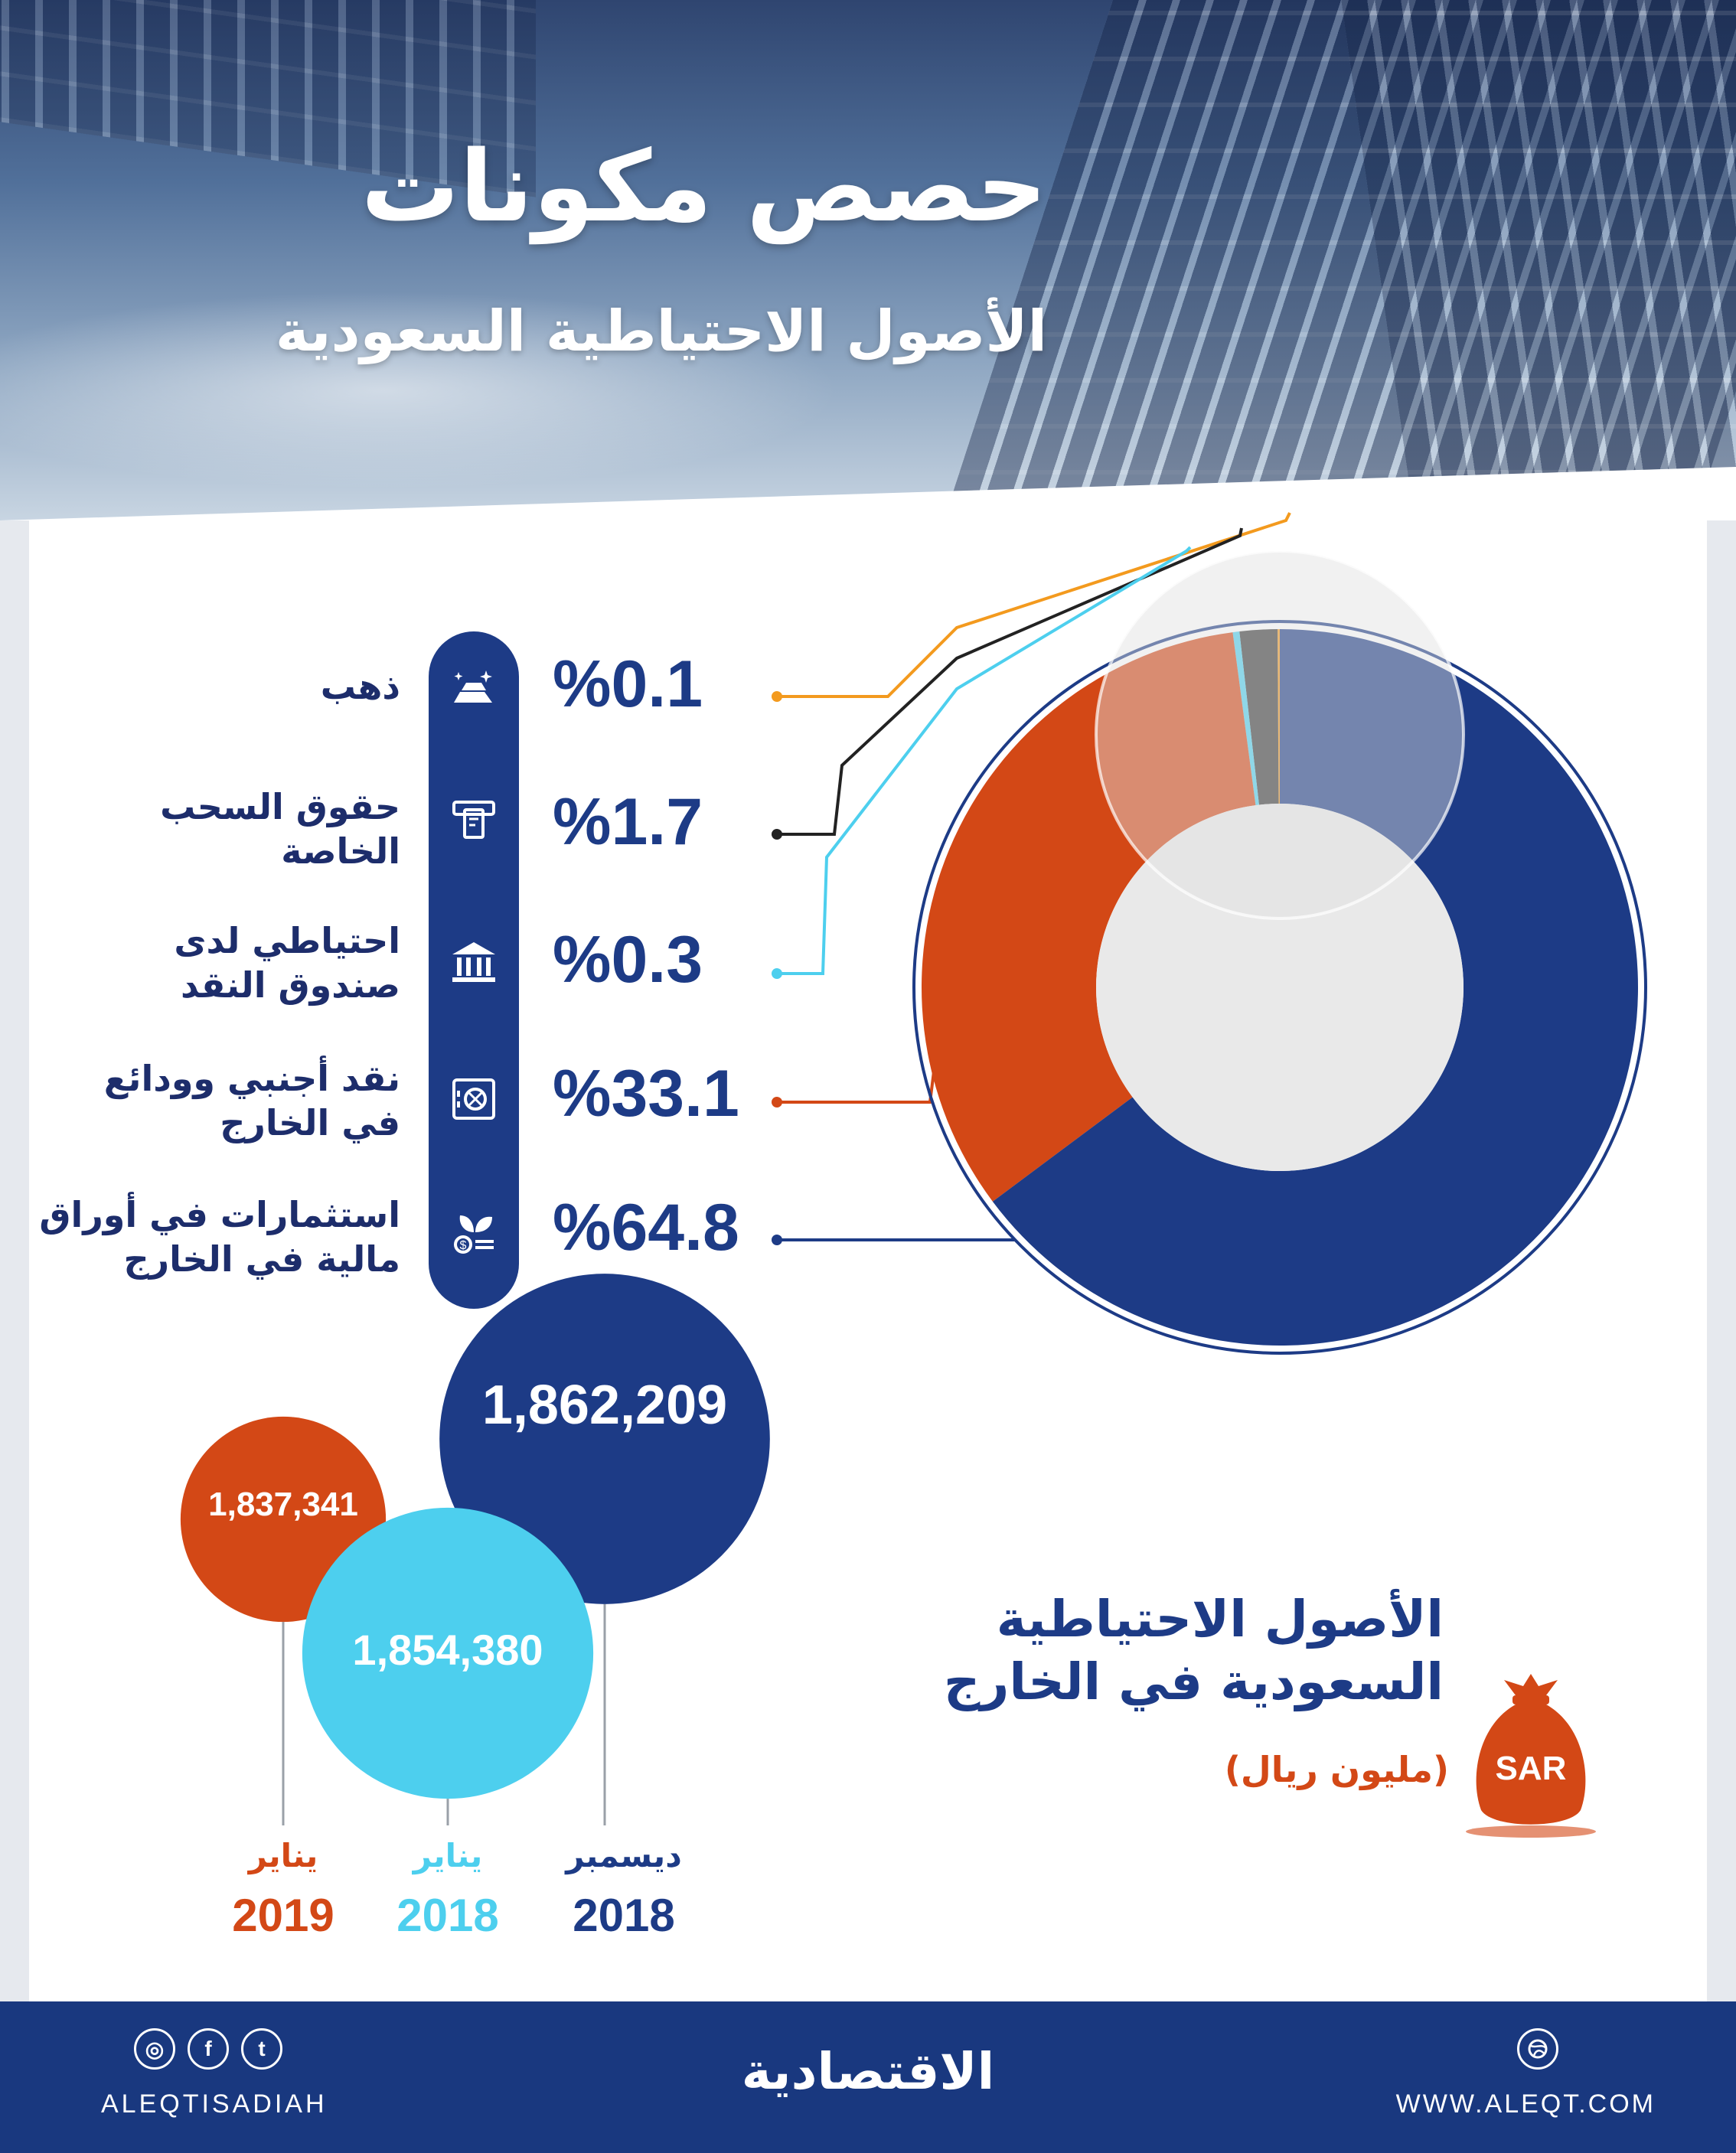 The height and width of the screenshot is (2153, 1736). I want to click on leader-dot-cash, so click(777, 1102).